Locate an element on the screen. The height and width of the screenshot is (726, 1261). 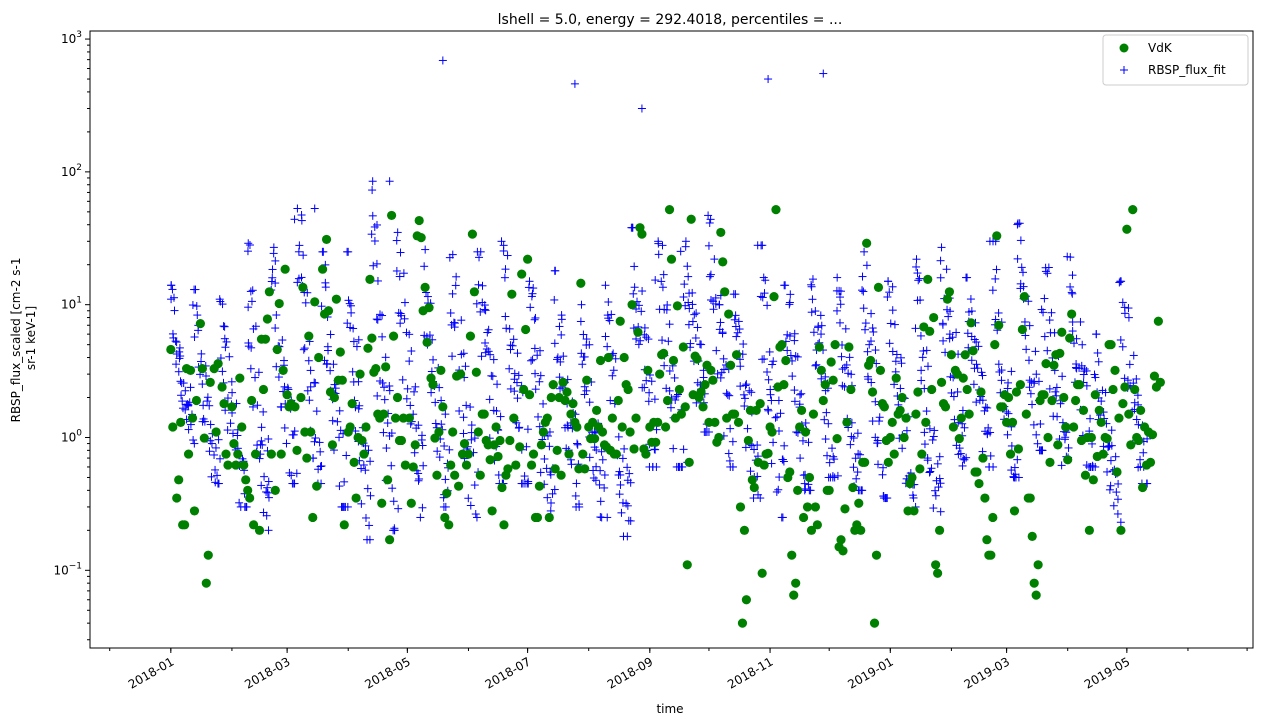
y-tick-exponent: 1 is located at coordinates (79, 301).